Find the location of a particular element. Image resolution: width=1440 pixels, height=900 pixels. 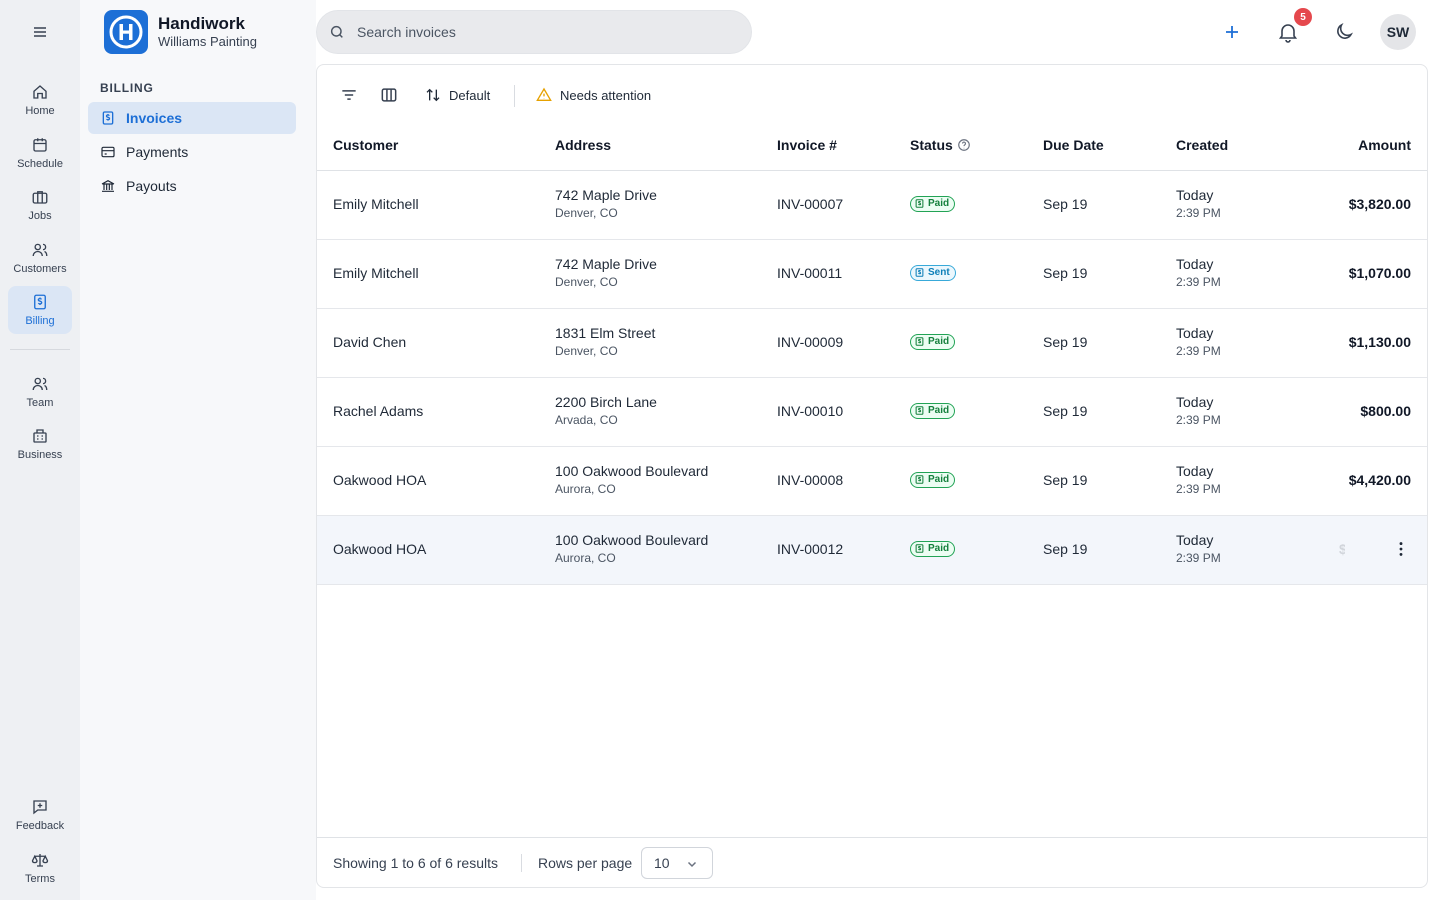

rail-item-jobs: Jobs is located at coordinates (40, 205).